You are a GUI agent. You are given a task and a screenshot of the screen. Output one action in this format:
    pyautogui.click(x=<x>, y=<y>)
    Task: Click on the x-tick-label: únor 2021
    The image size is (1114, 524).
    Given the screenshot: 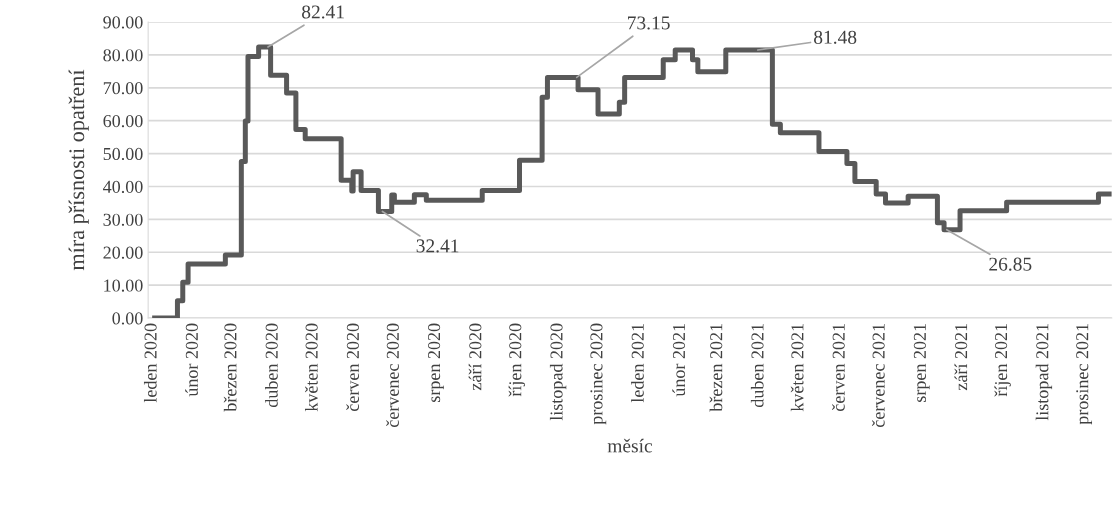 What is the action you would take?
    pyautogui.click(x=679, y=360)
    